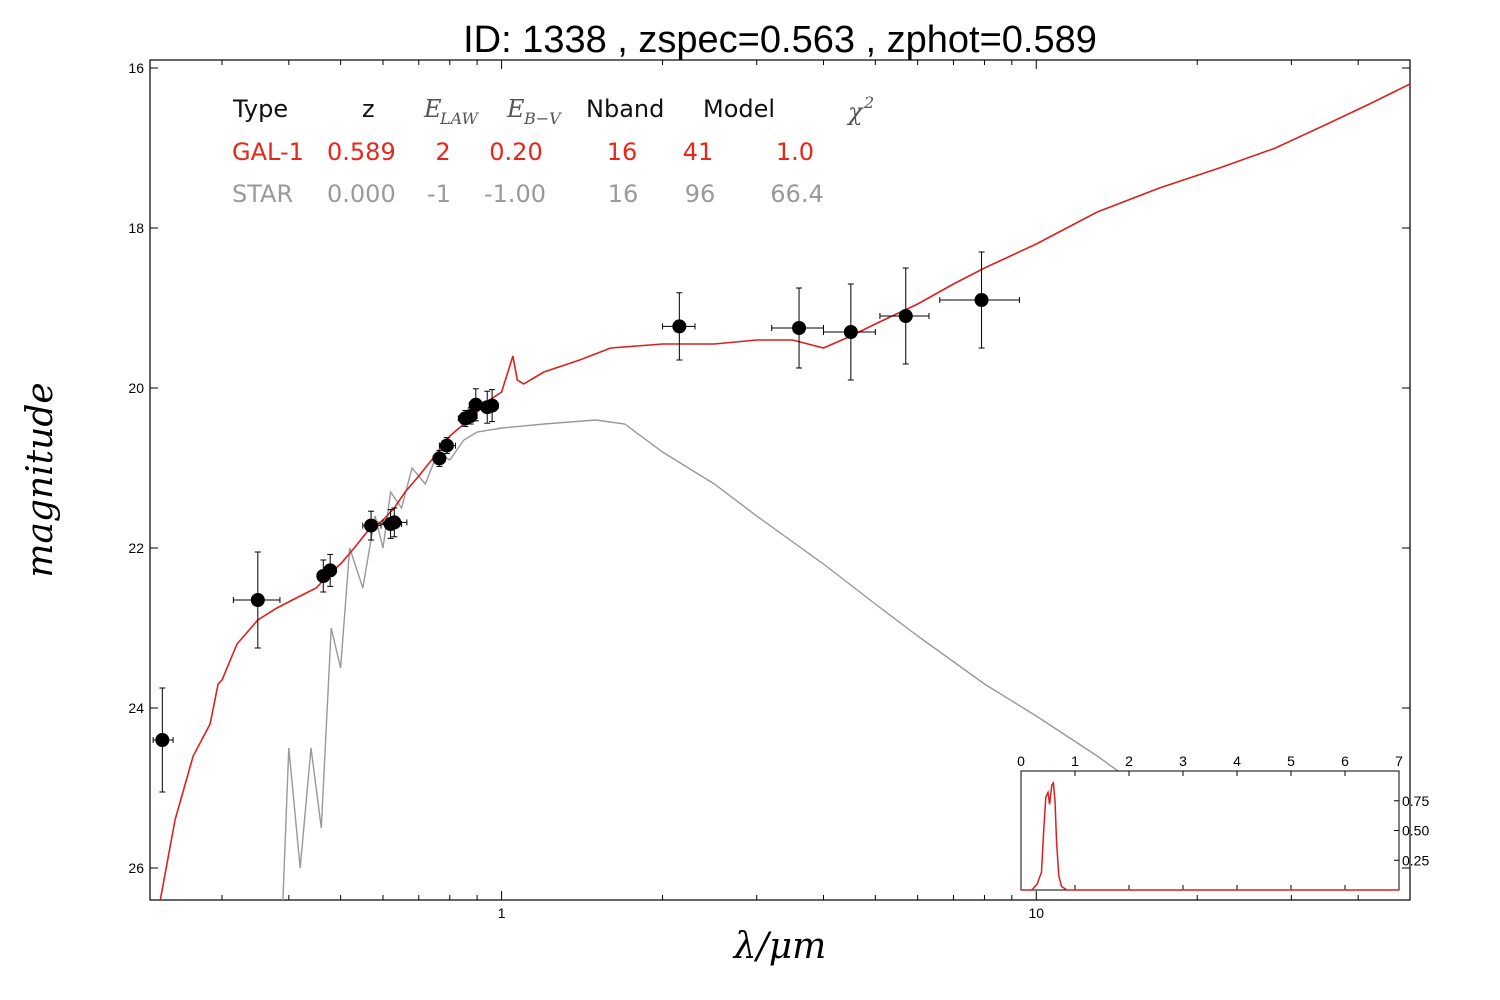 This screenshot has width=1500, height=1000. What do you see at coordinates (1210, 835) in the screenshot?
I see `inset-pdf-line` at bounding box center [1210, 835].